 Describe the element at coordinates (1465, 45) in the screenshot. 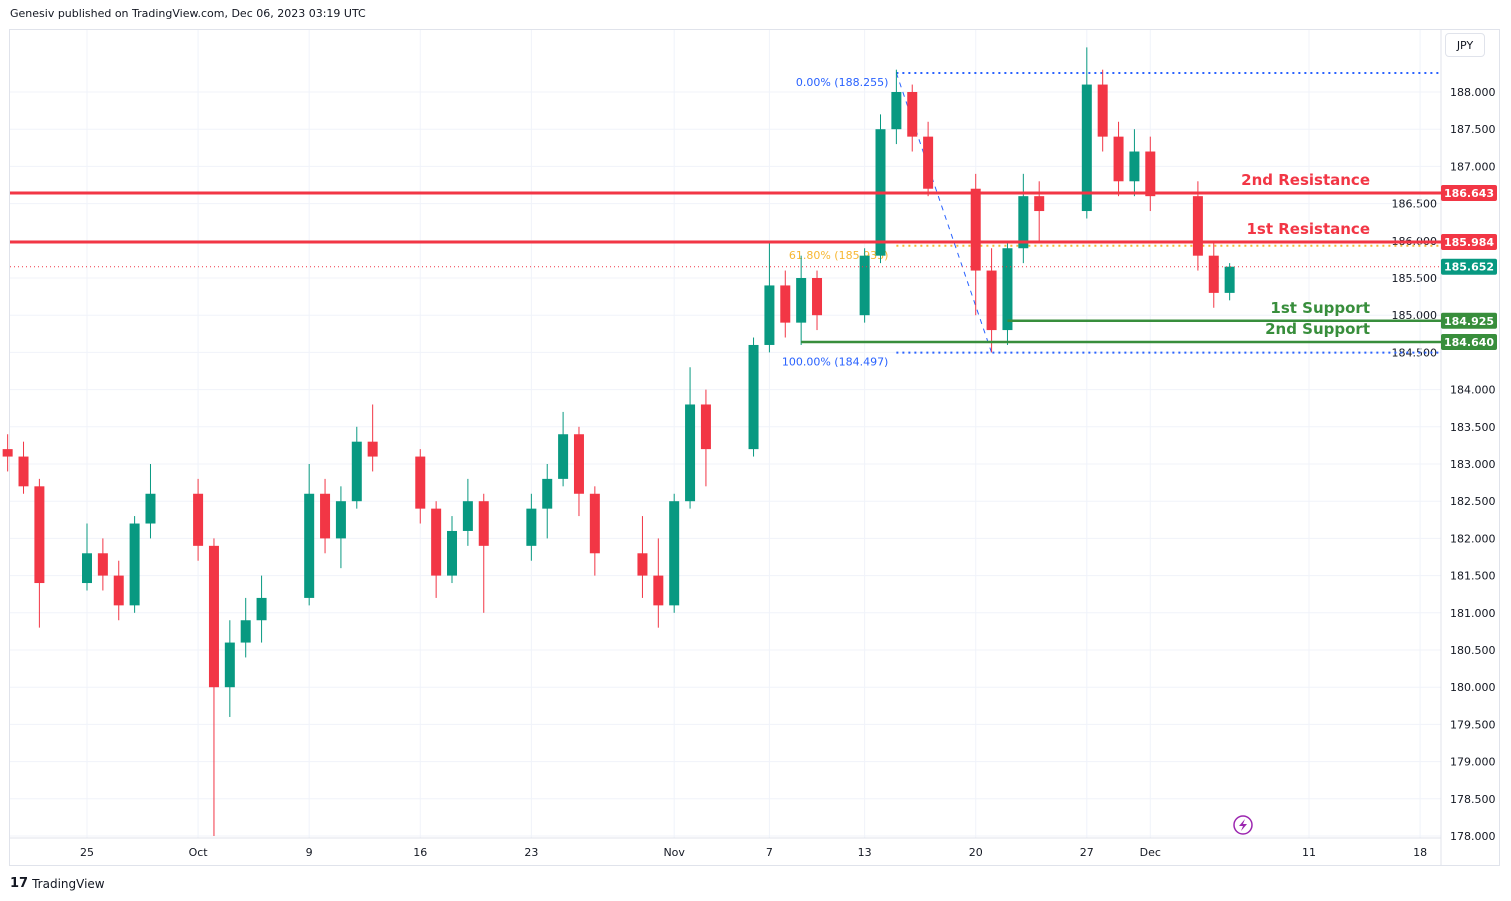

I see `currency-button: JPY` at that location.